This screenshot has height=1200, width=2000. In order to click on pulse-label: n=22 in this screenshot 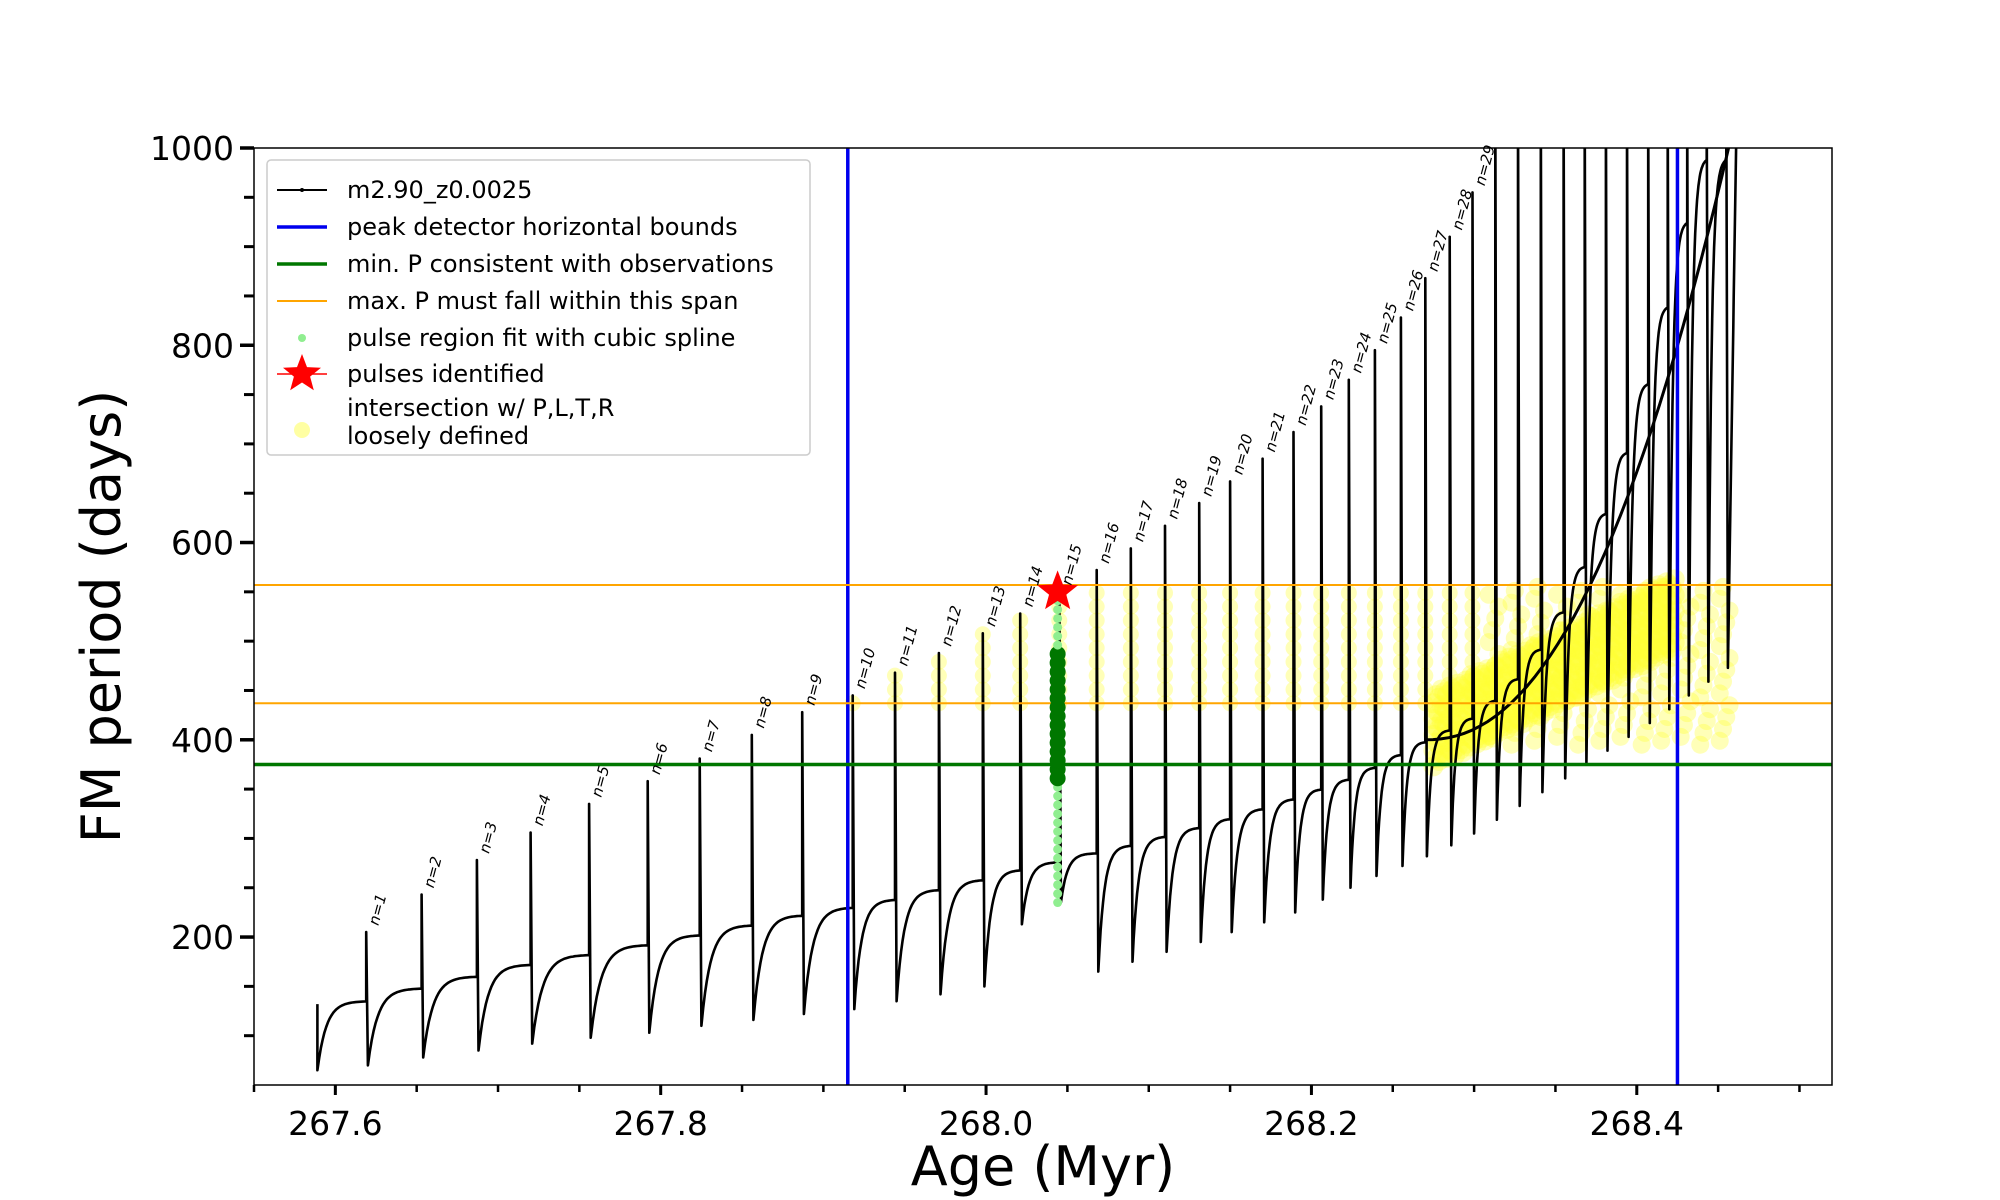, I will do `click(1306, 405)`.